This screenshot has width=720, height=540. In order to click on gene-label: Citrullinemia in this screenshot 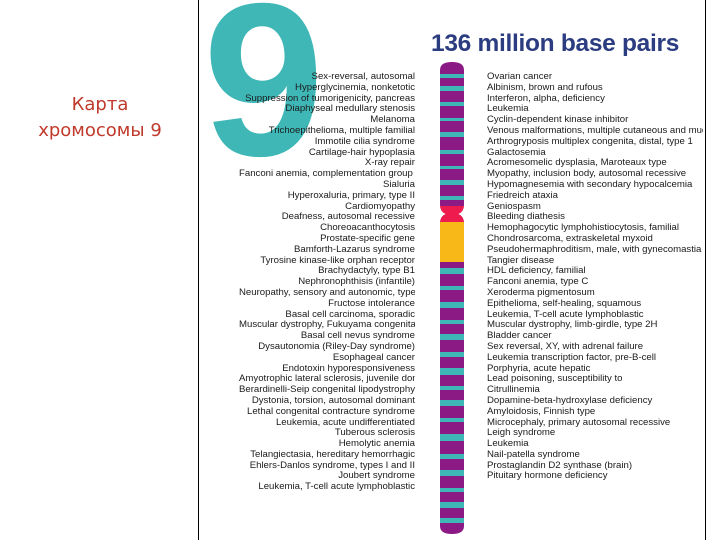, I will do `click(513, 390)`.